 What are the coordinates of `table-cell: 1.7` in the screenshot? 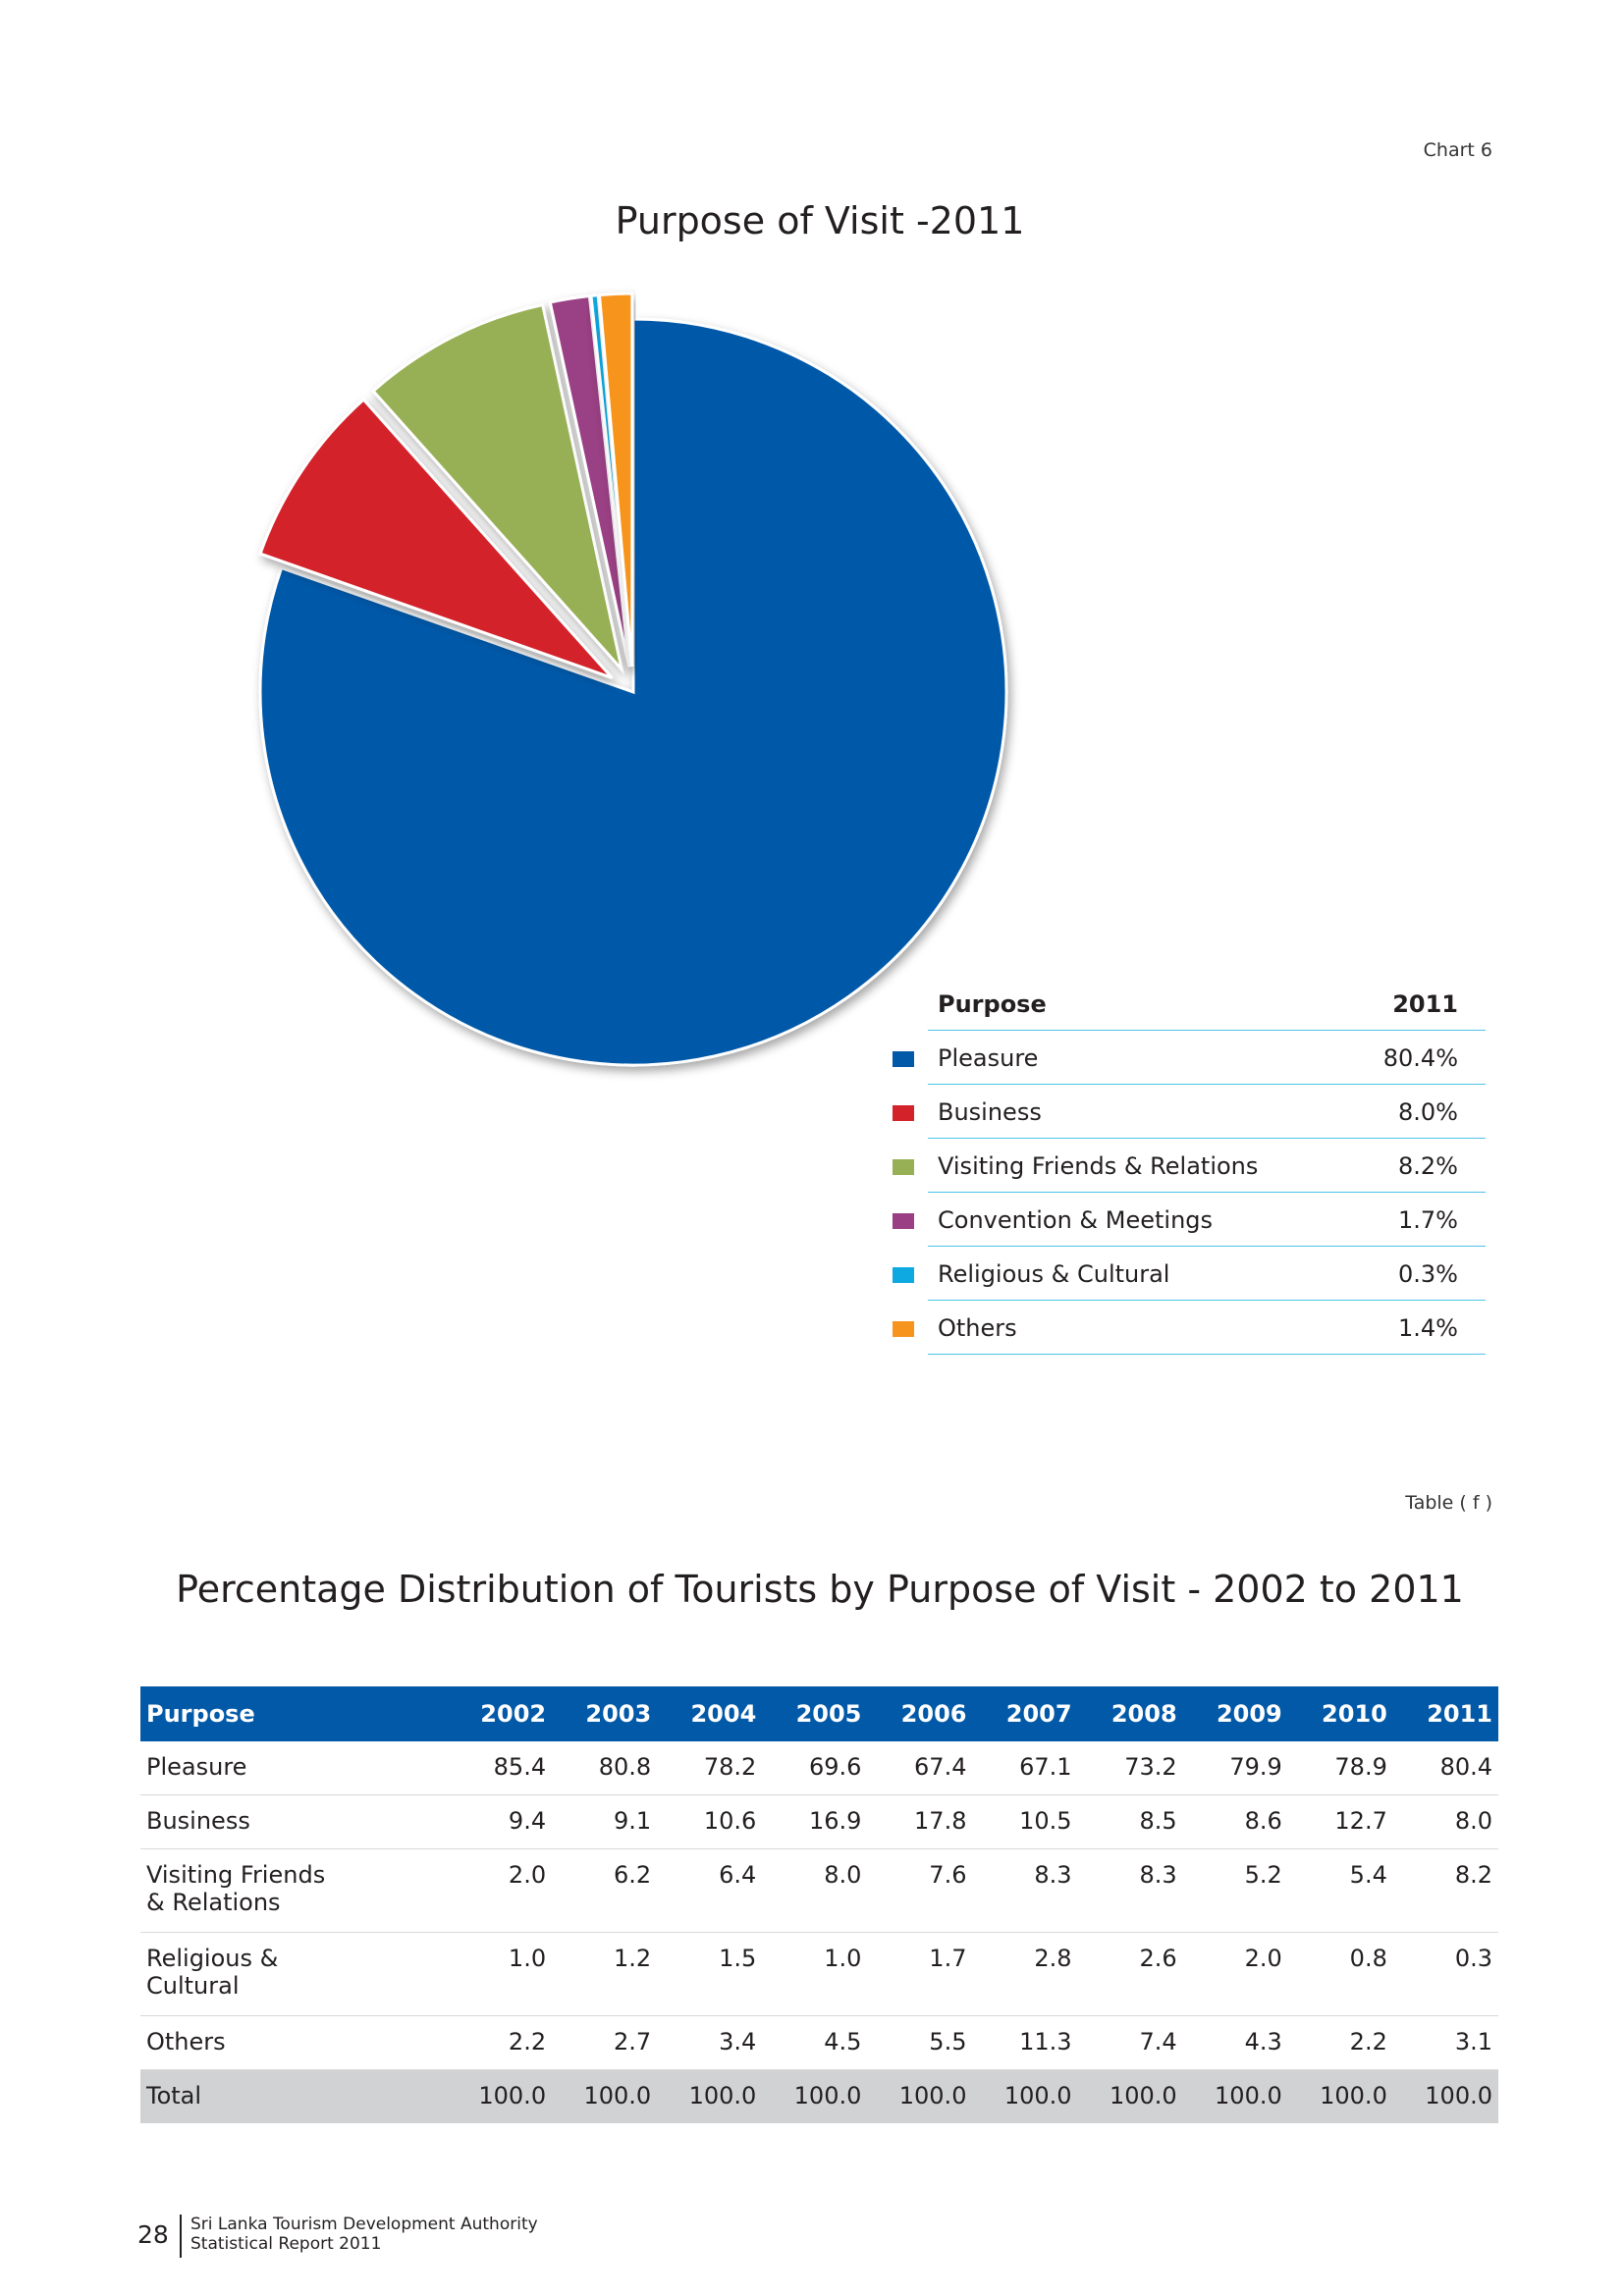 It's located at (920, 1974).